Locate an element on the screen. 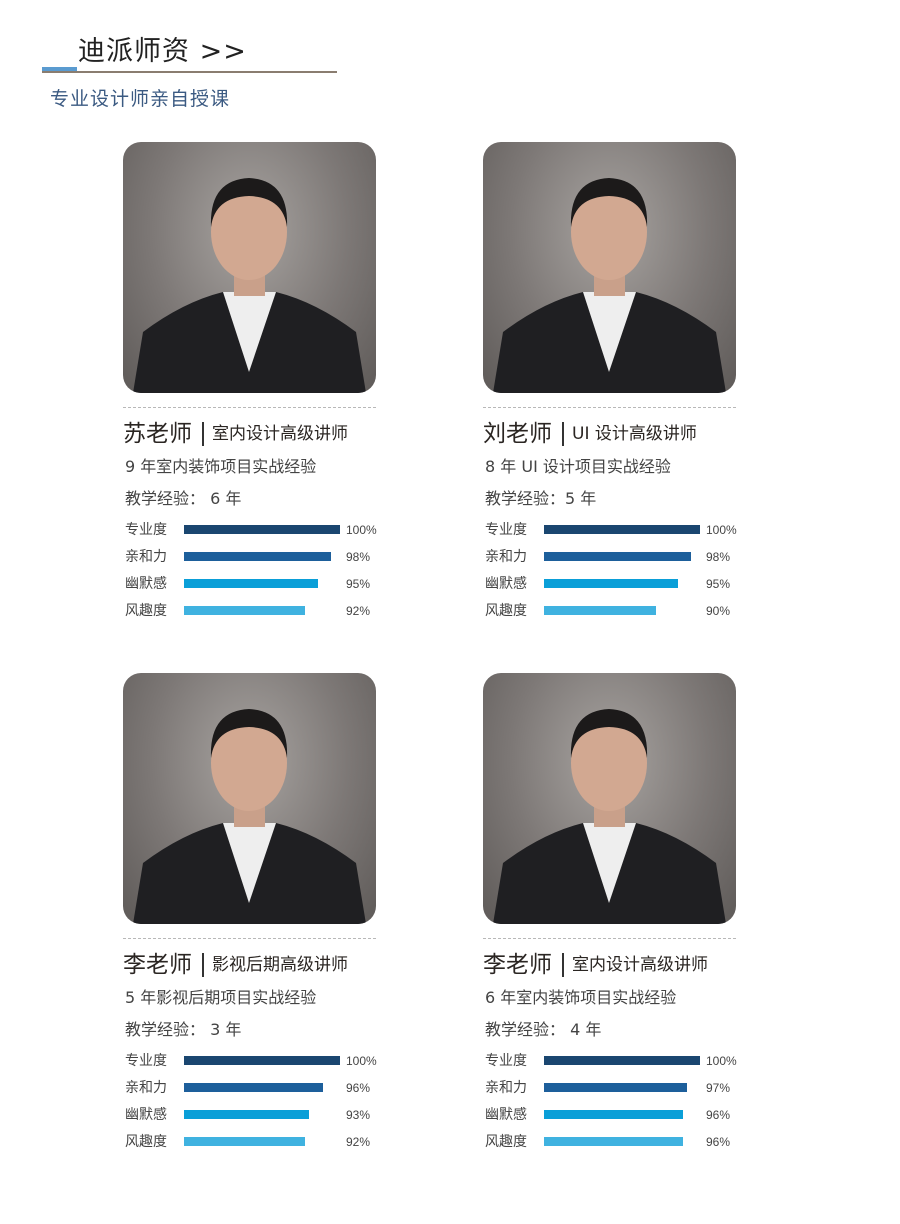 The image size is (900, 1224). teacher-name-line: 刘老师 UI 设计高级讲师 is located at coordinates (590, 434).